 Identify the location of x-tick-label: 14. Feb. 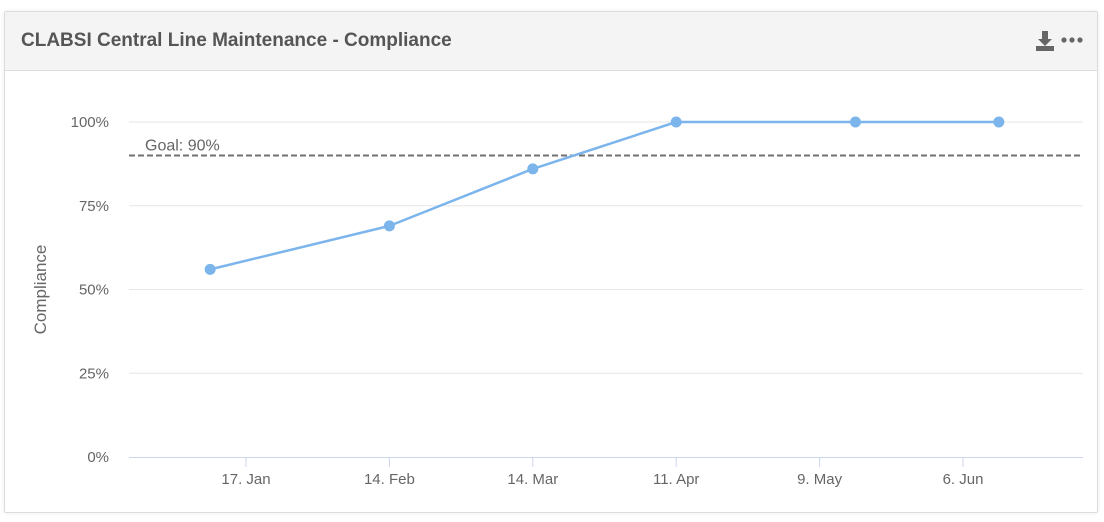
(389, 479).